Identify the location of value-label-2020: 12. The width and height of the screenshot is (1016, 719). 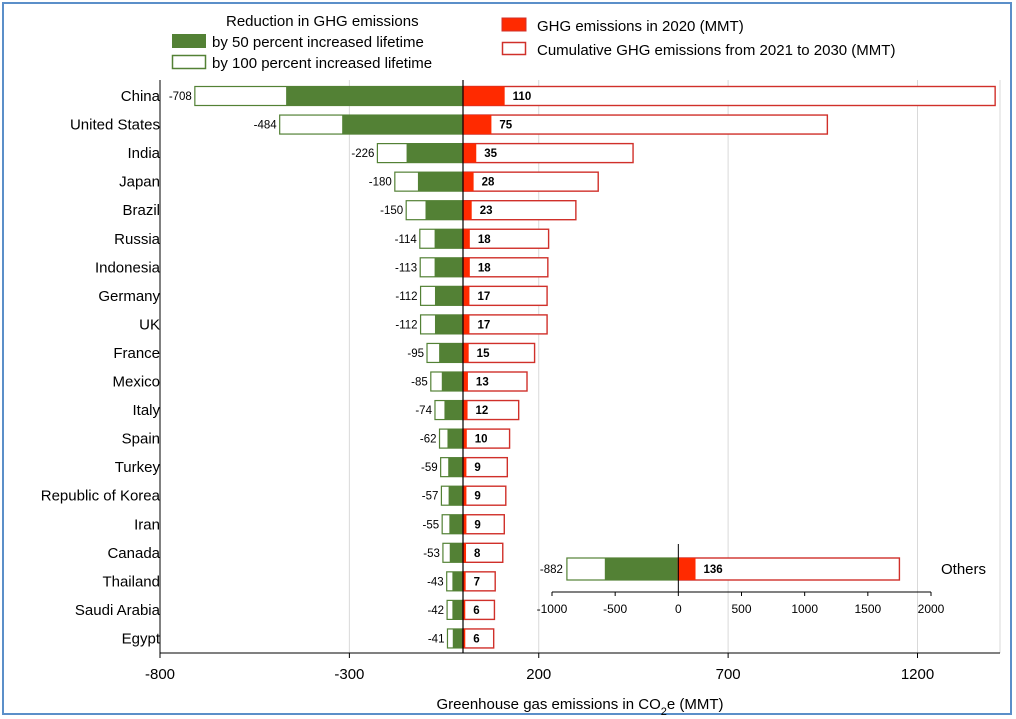
(482, 411).